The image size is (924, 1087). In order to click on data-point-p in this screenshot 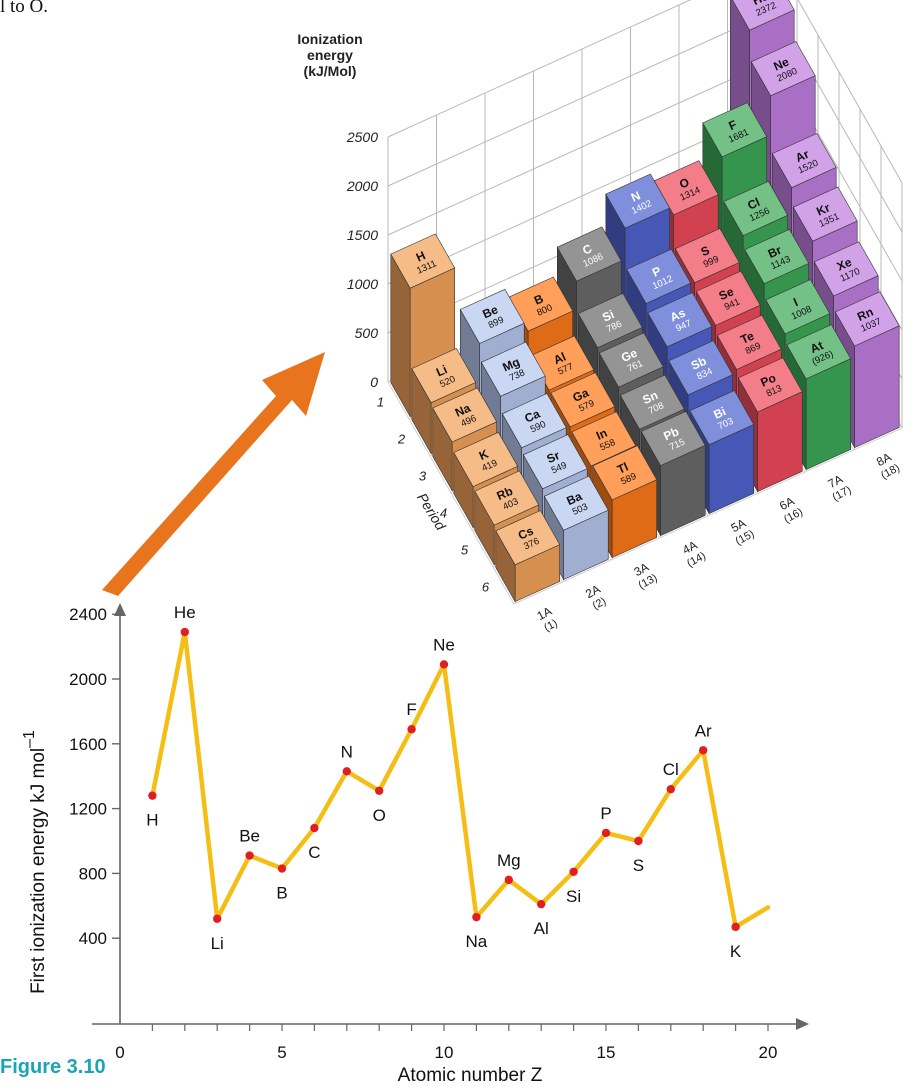, I will do `click(606, 833)`.